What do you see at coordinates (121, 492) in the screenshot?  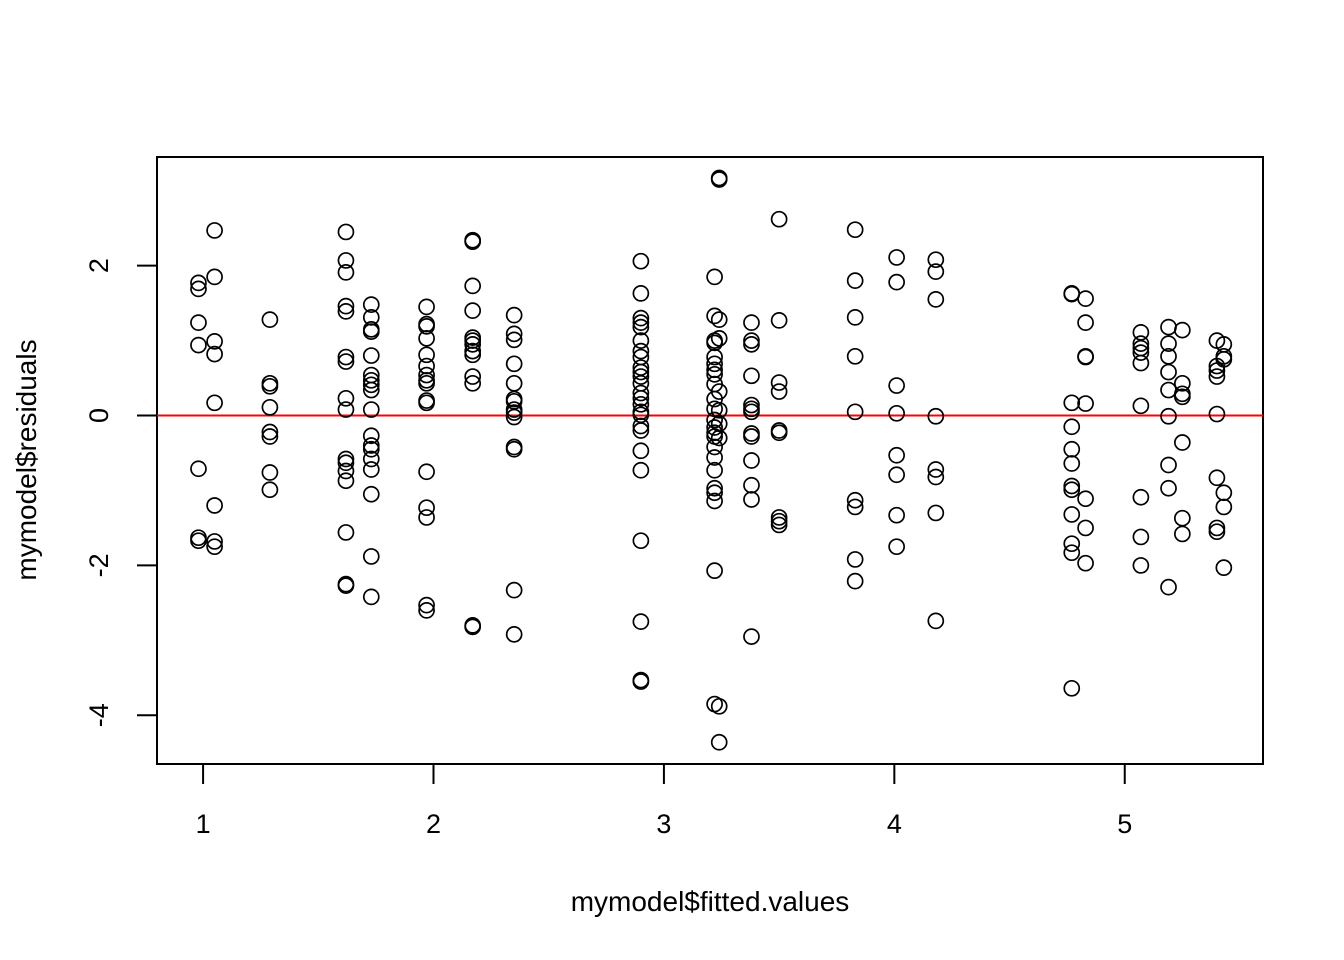 I see `y-axis: -4 -2 0 2` at bounding box center [121, 492].